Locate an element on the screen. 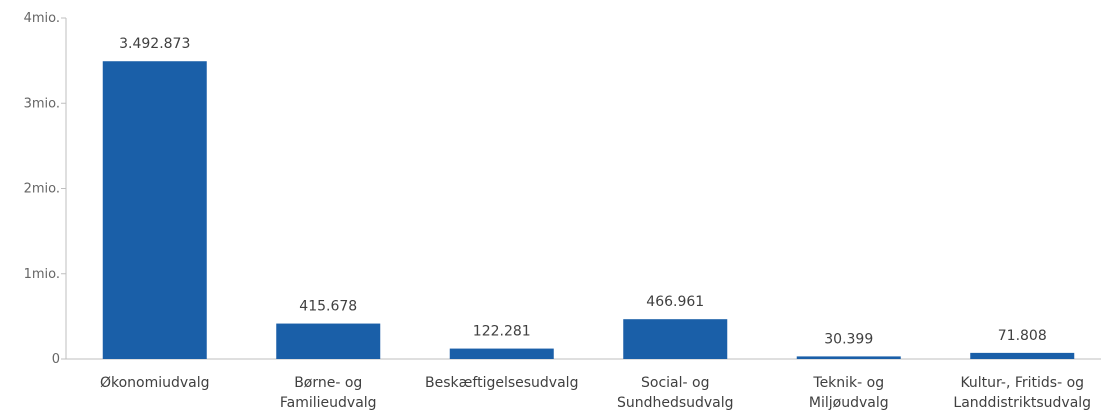 This screenshot has height=415, width=1101. category-label-line: Beskæftigelsesudvalg is located at coordinates (501, 383).